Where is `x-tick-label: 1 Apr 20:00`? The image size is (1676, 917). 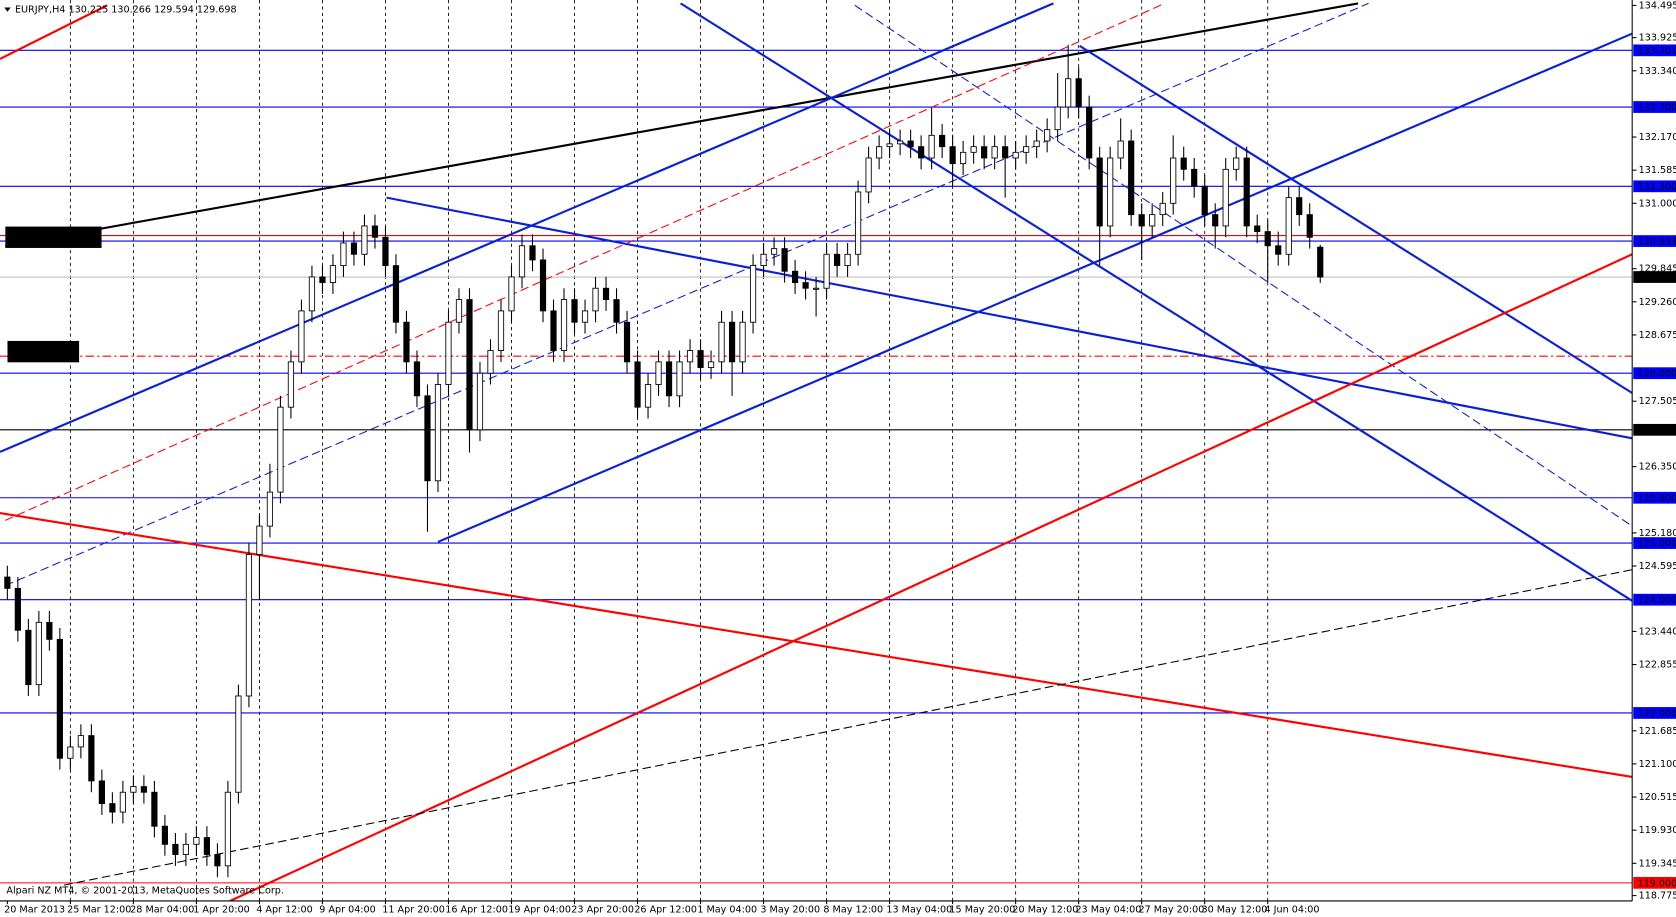
x-tick-label: 1 Apr 20:00 is located at coordinates (221, 910).